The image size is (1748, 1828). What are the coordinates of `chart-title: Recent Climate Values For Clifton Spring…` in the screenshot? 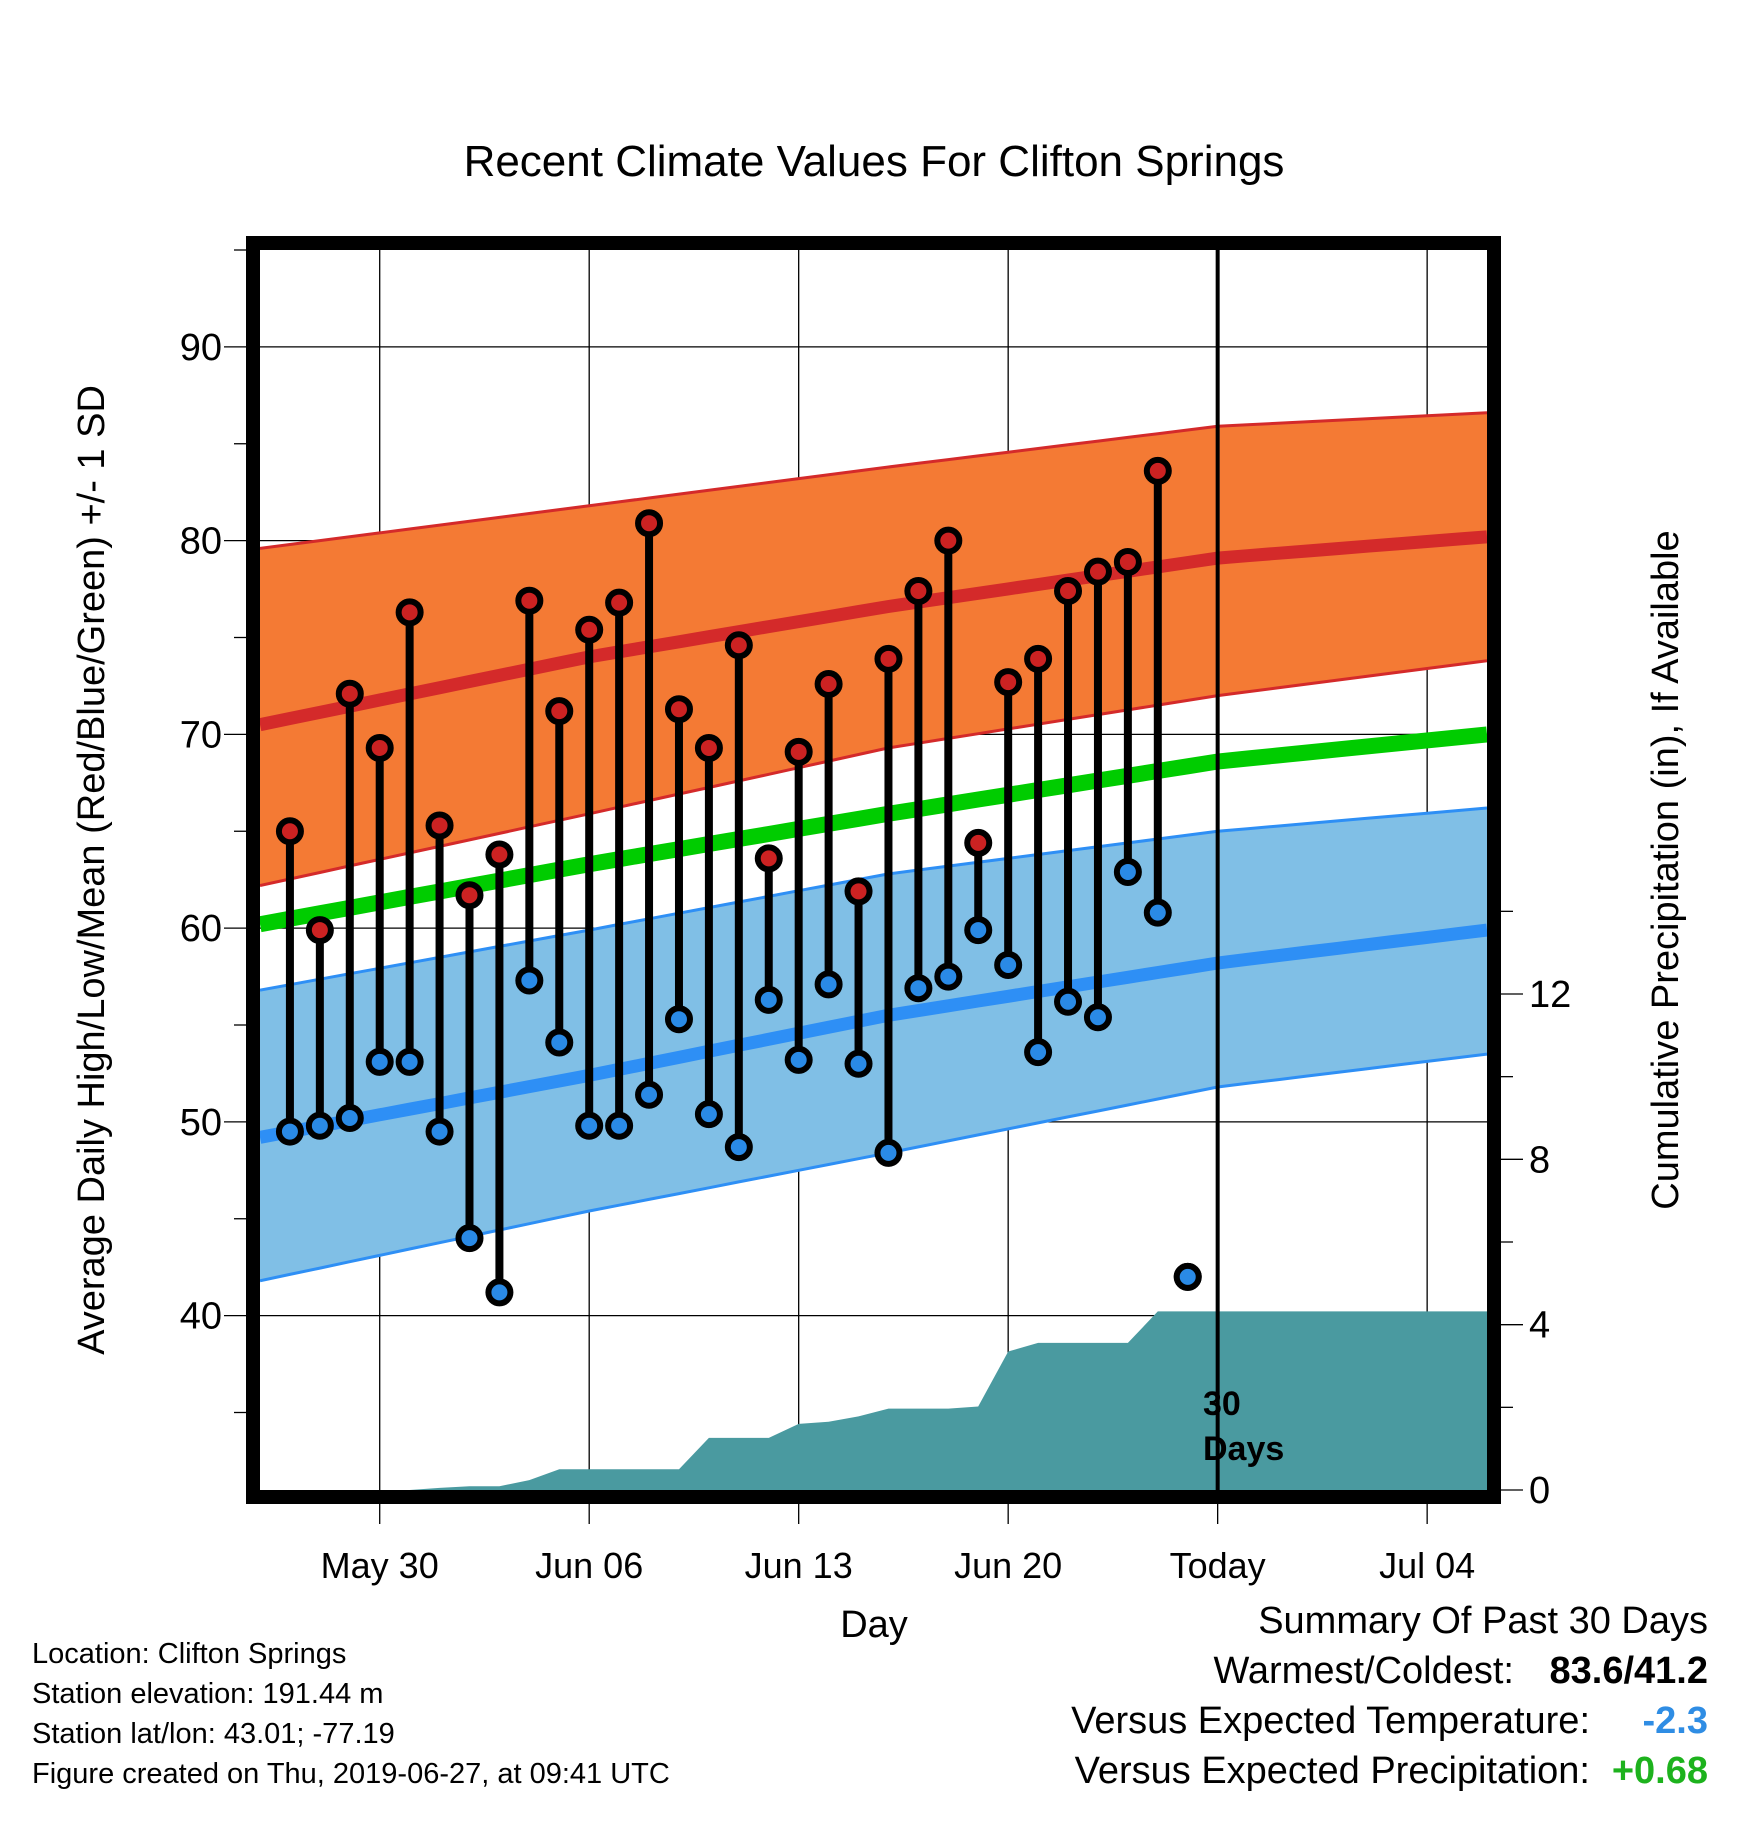 It's located at (874, 161).